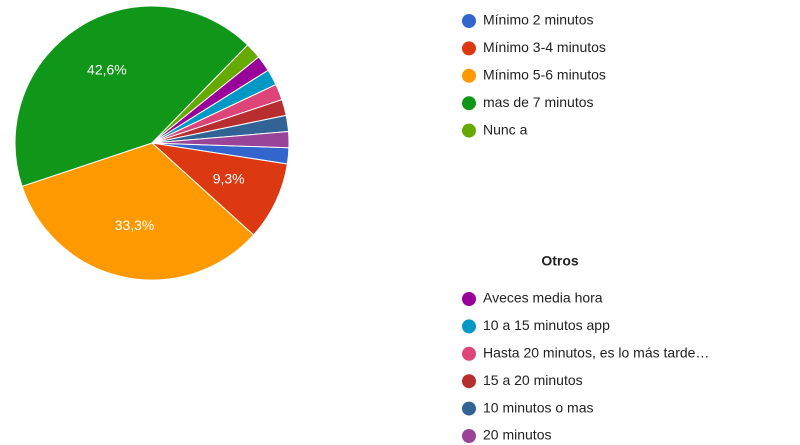 The height and width of the screenshot is (445, 800). Describe the element at coordinates (107, 70) in the screenshot. I see `slice-label: 42,6%` at that location.